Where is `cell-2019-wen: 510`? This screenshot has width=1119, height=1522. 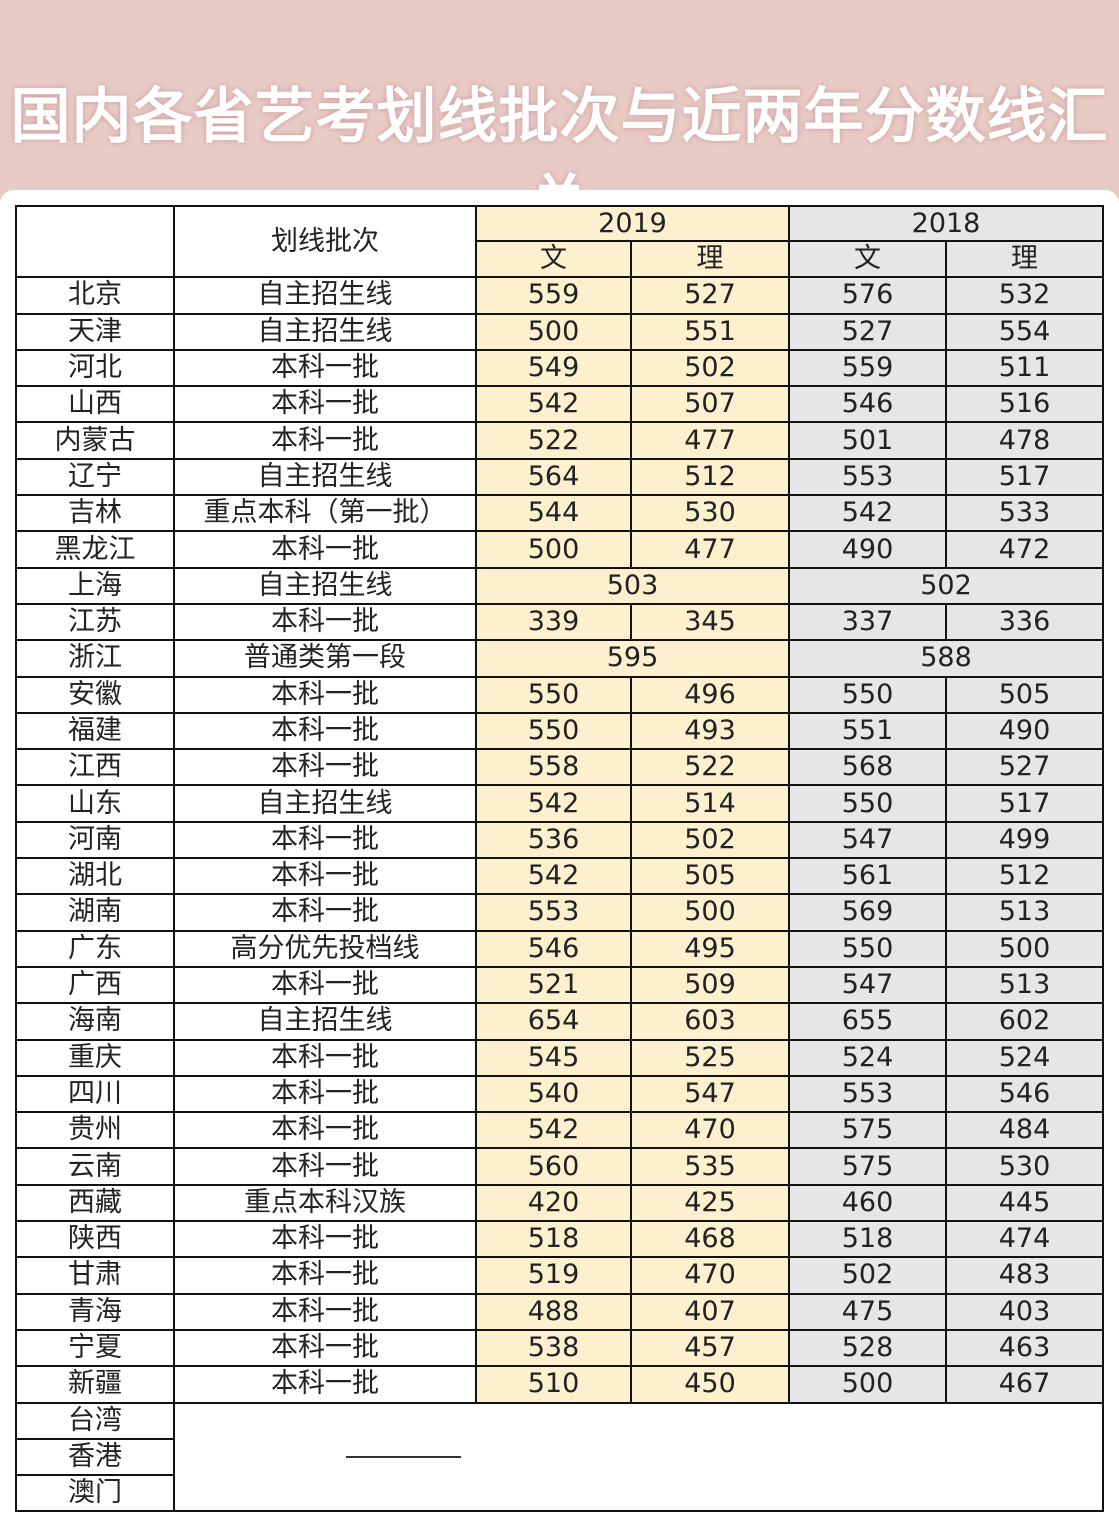
cell-2019-wen: 510 is located at coordinates (553, 1384).